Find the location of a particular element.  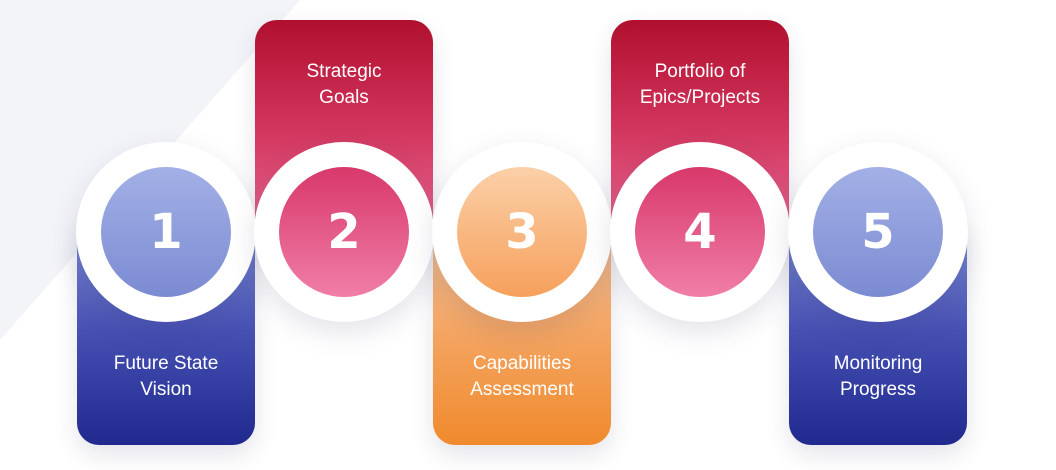

step-2-label-line-1: Strategic is located at coordinates (344, 71).